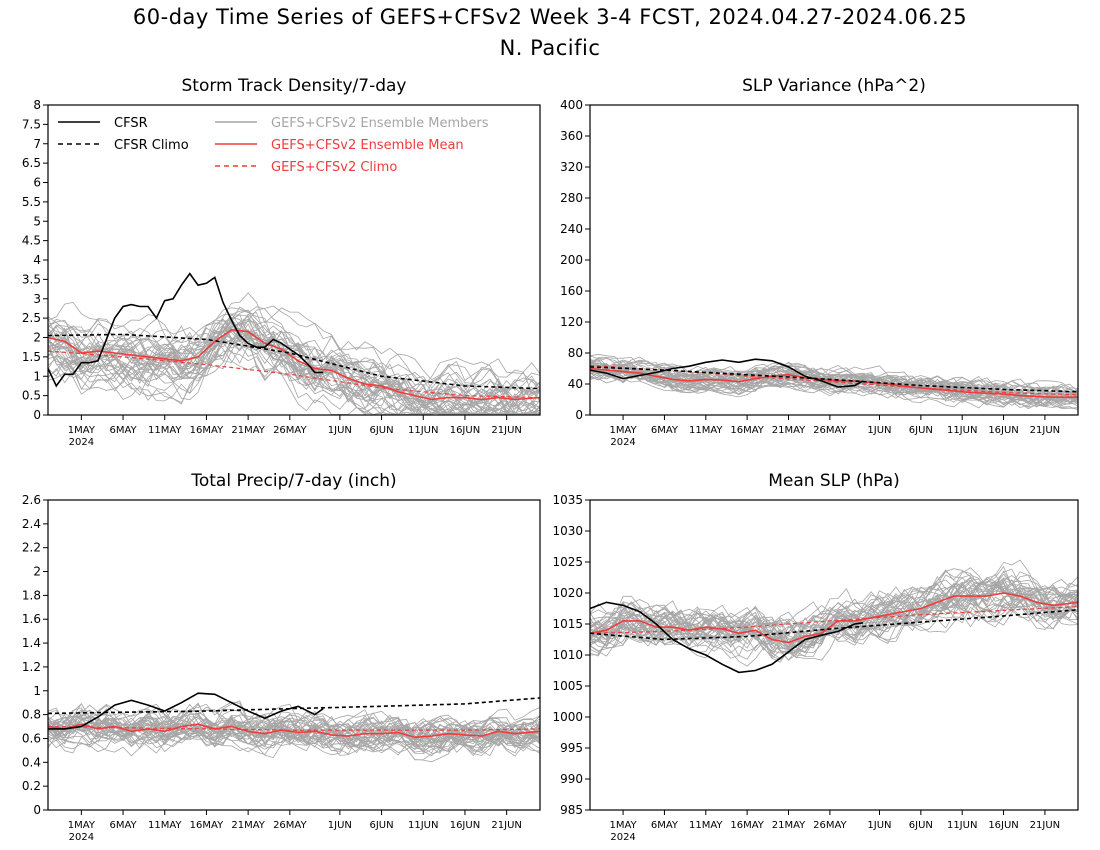 The width and height of the screenshot is (1100, 850). Describe the element at coordinates (571, 167) in the screenshot. I see `y-tick-label: 320` at that location.